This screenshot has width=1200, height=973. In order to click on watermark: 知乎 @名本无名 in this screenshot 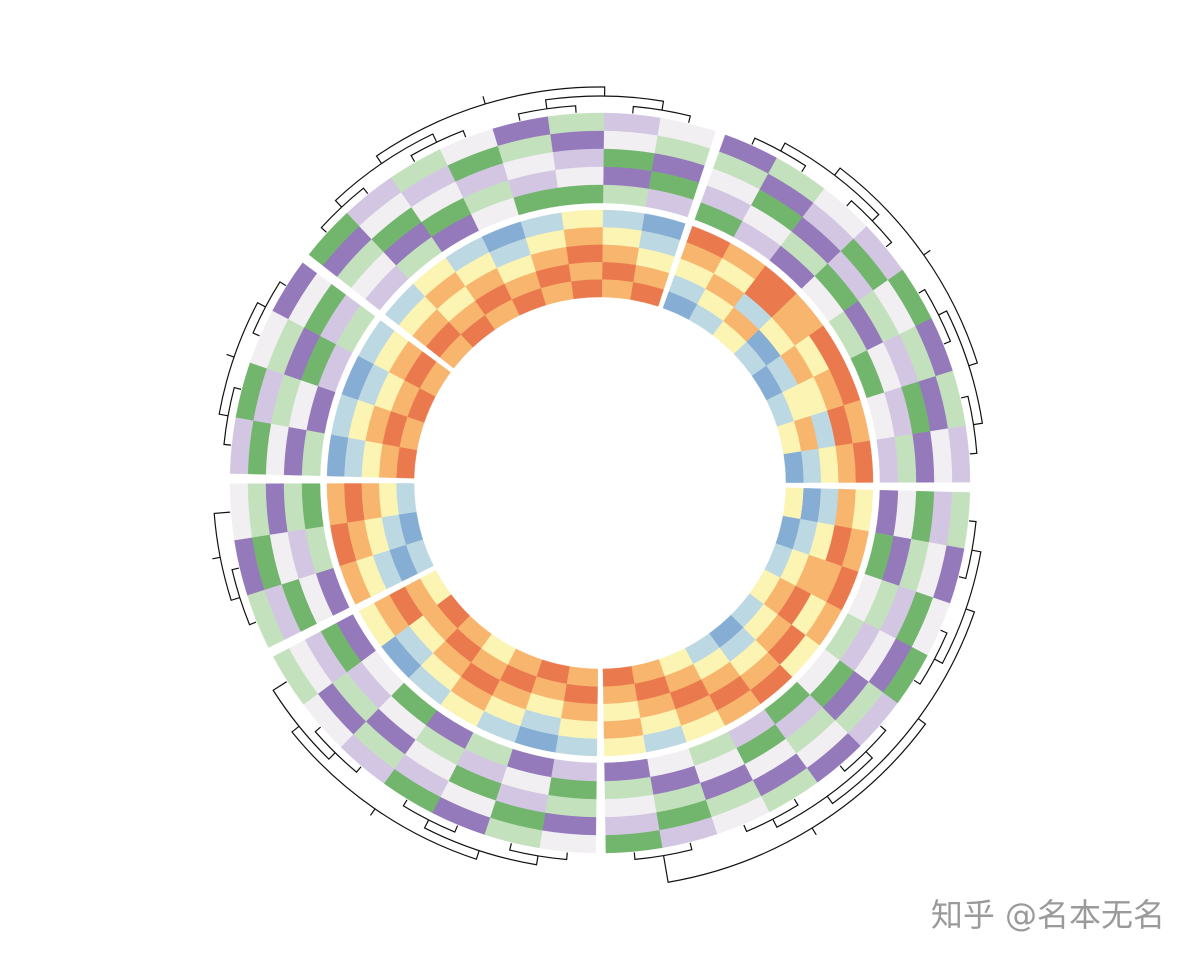, I will do `click(1048, 915)`.